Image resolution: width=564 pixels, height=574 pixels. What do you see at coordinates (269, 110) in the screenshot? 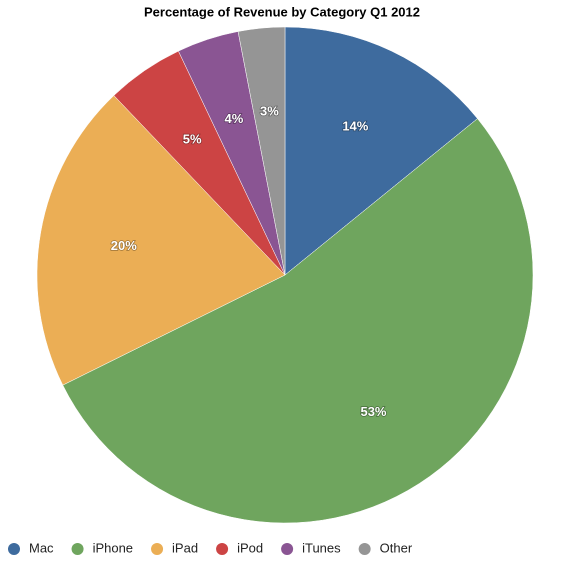
I see `data-label: 3%` at bounding box center [269, 110].